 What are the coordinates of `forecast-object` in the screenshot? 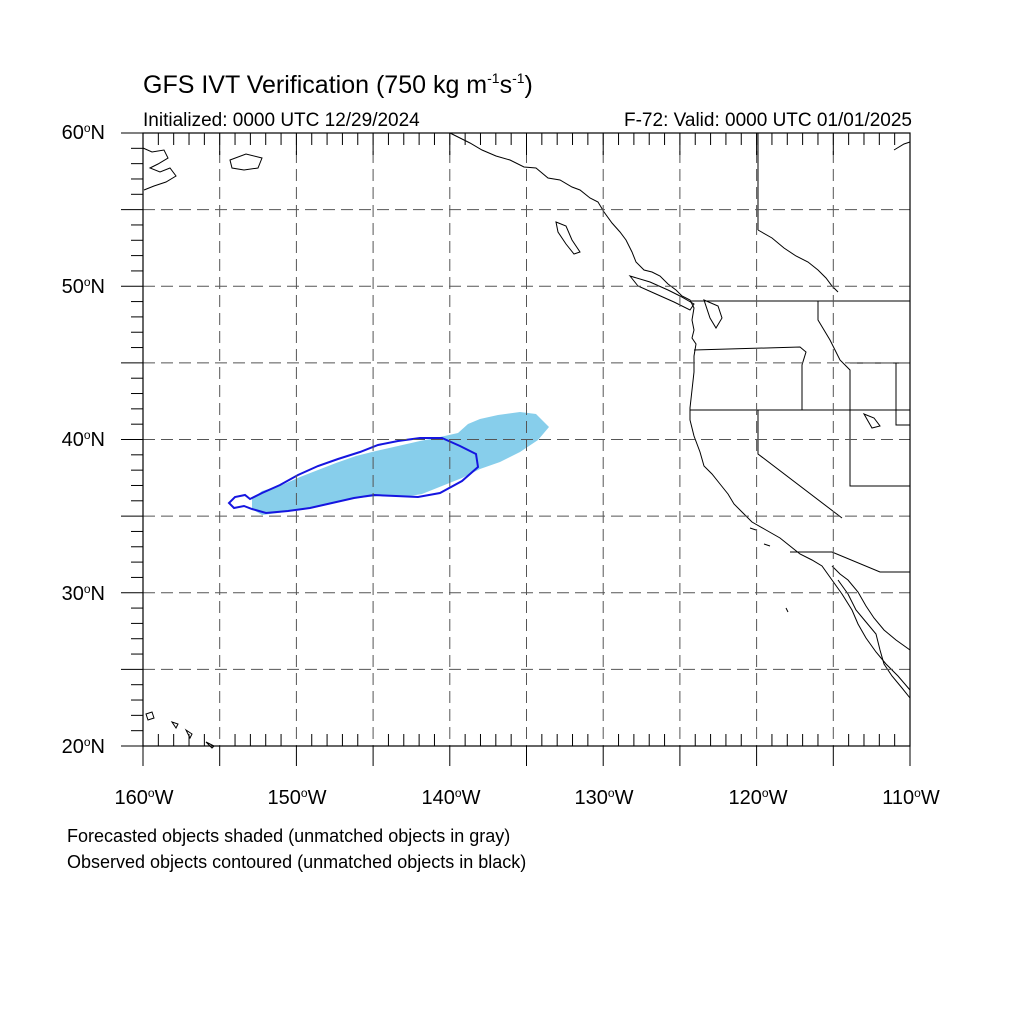 It's located at (400, 463).